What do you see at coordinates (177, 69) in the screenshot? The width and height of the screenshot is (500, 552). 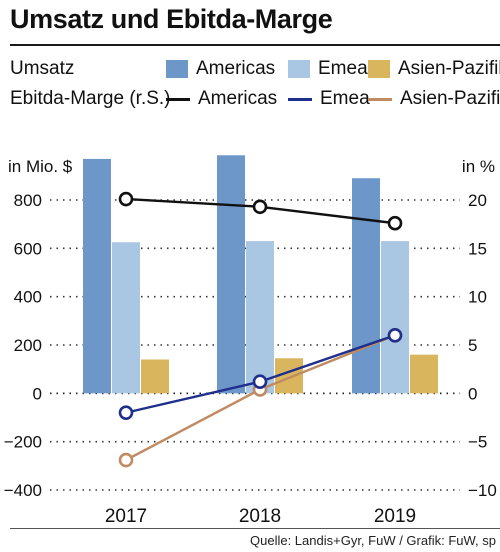 I see `legend-swatch-americas` at bounding box center [177, 69].